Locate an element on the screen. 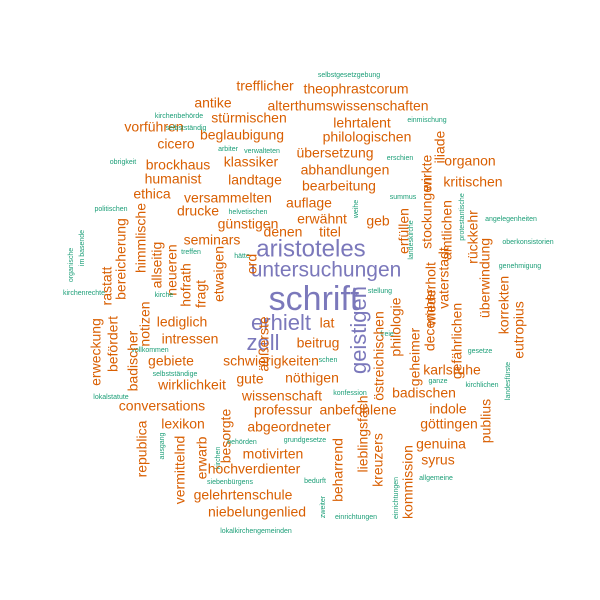 Image resolution: width=600 pixels, height=600 pixels. word-w009: theophrastcorum is located at coordinates (355, 89).